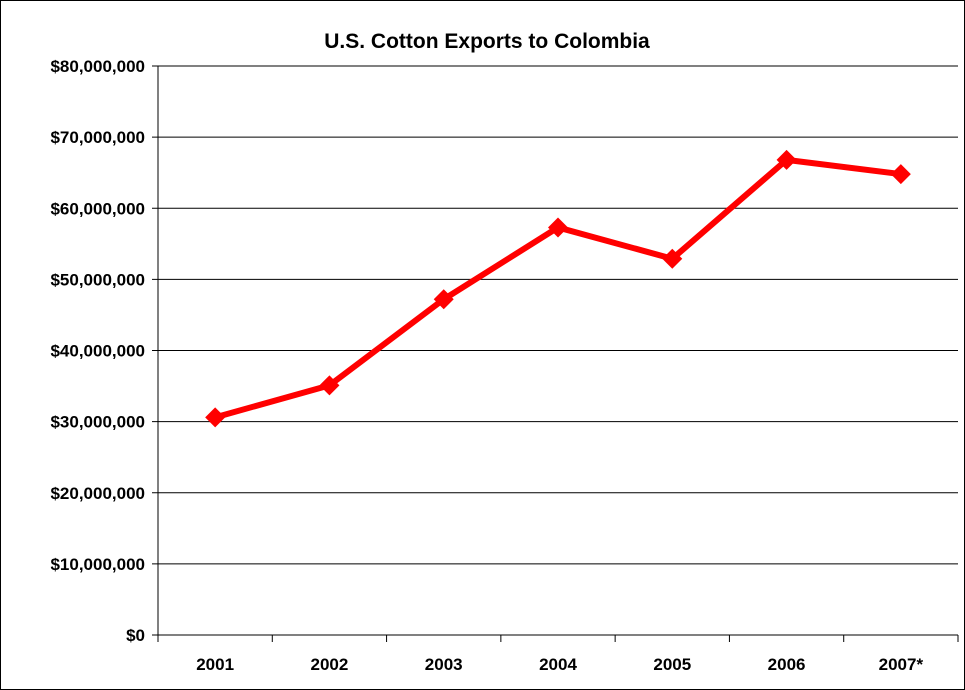 The height and width of the screenshot is (690, 965). What do you see at coordinates (444, 664) in the screenshot?
I see `x-tick-label: 2003` at bounding box center [444, 664].